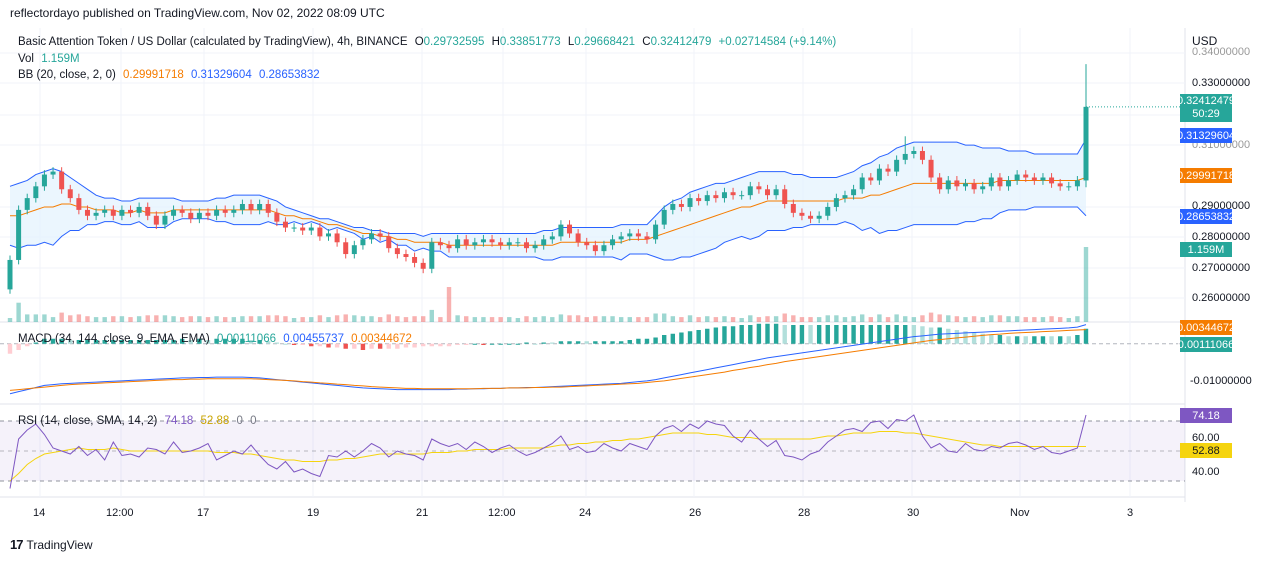 The image size is (1280, 563). What do you see at coordinates (530, 42) in the screenshot?
I see `high-value: 0.33851773` at bounding box center [530, 42].